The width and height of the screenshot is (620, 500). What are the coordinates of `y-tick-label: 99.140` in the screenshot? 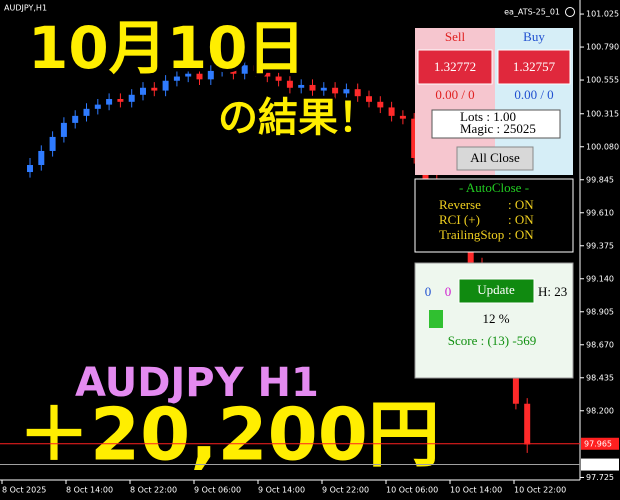 It's located at (600, 278).